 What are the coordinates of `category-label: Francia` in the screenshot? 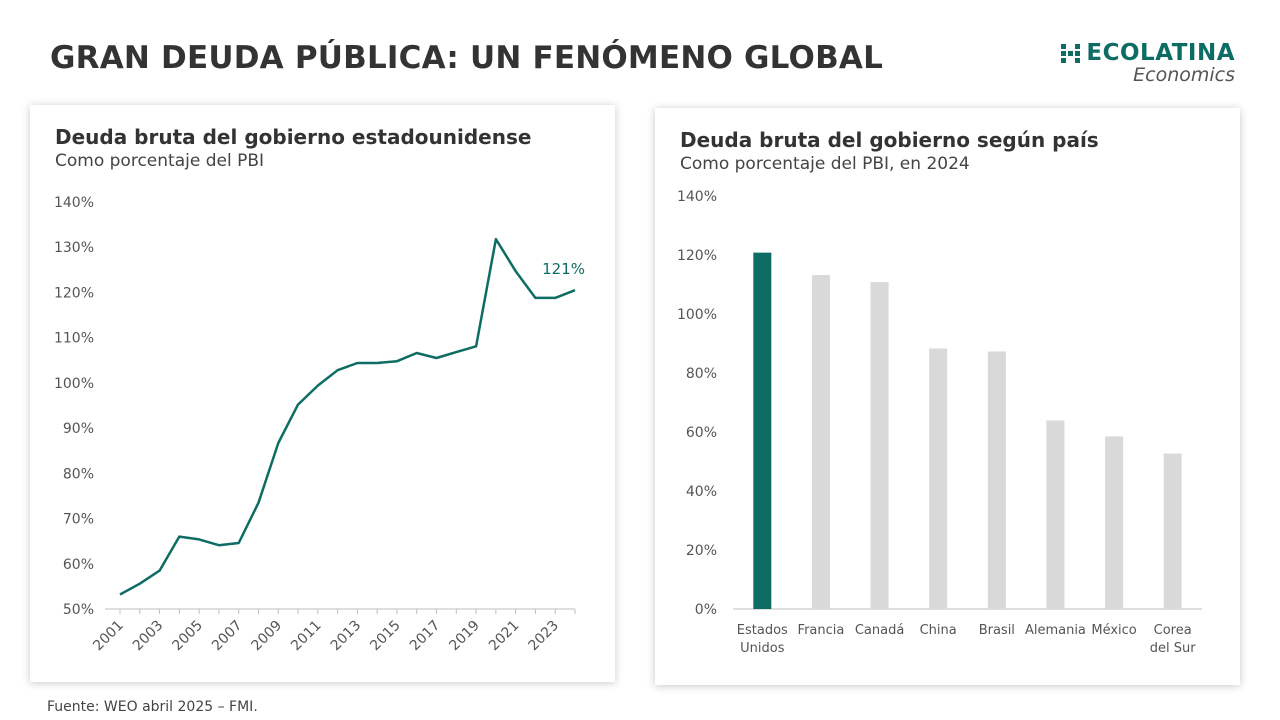 It's located at (821, 630).